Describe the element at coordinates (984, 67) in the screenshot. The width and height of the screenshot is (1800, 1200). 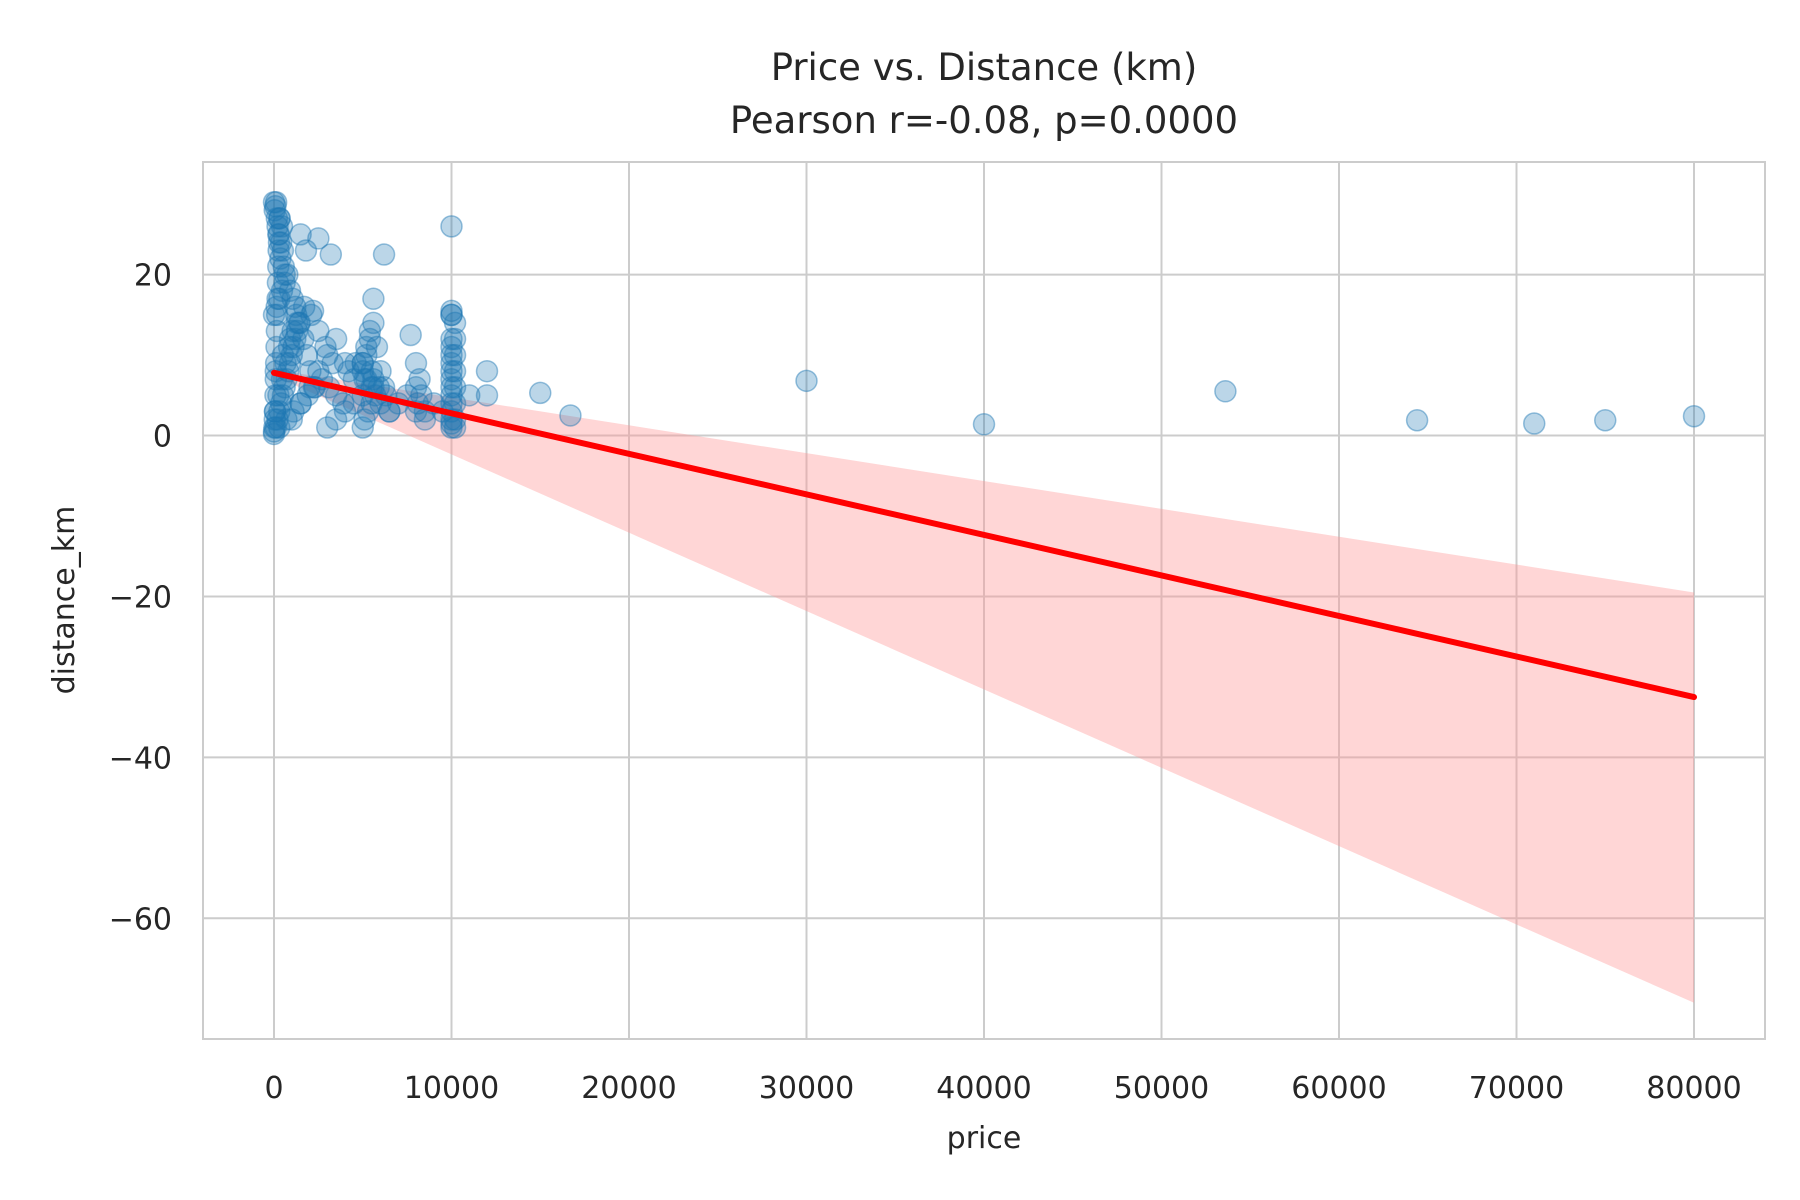
I see `chart-title: Price vs. Distance (km)` at that location.